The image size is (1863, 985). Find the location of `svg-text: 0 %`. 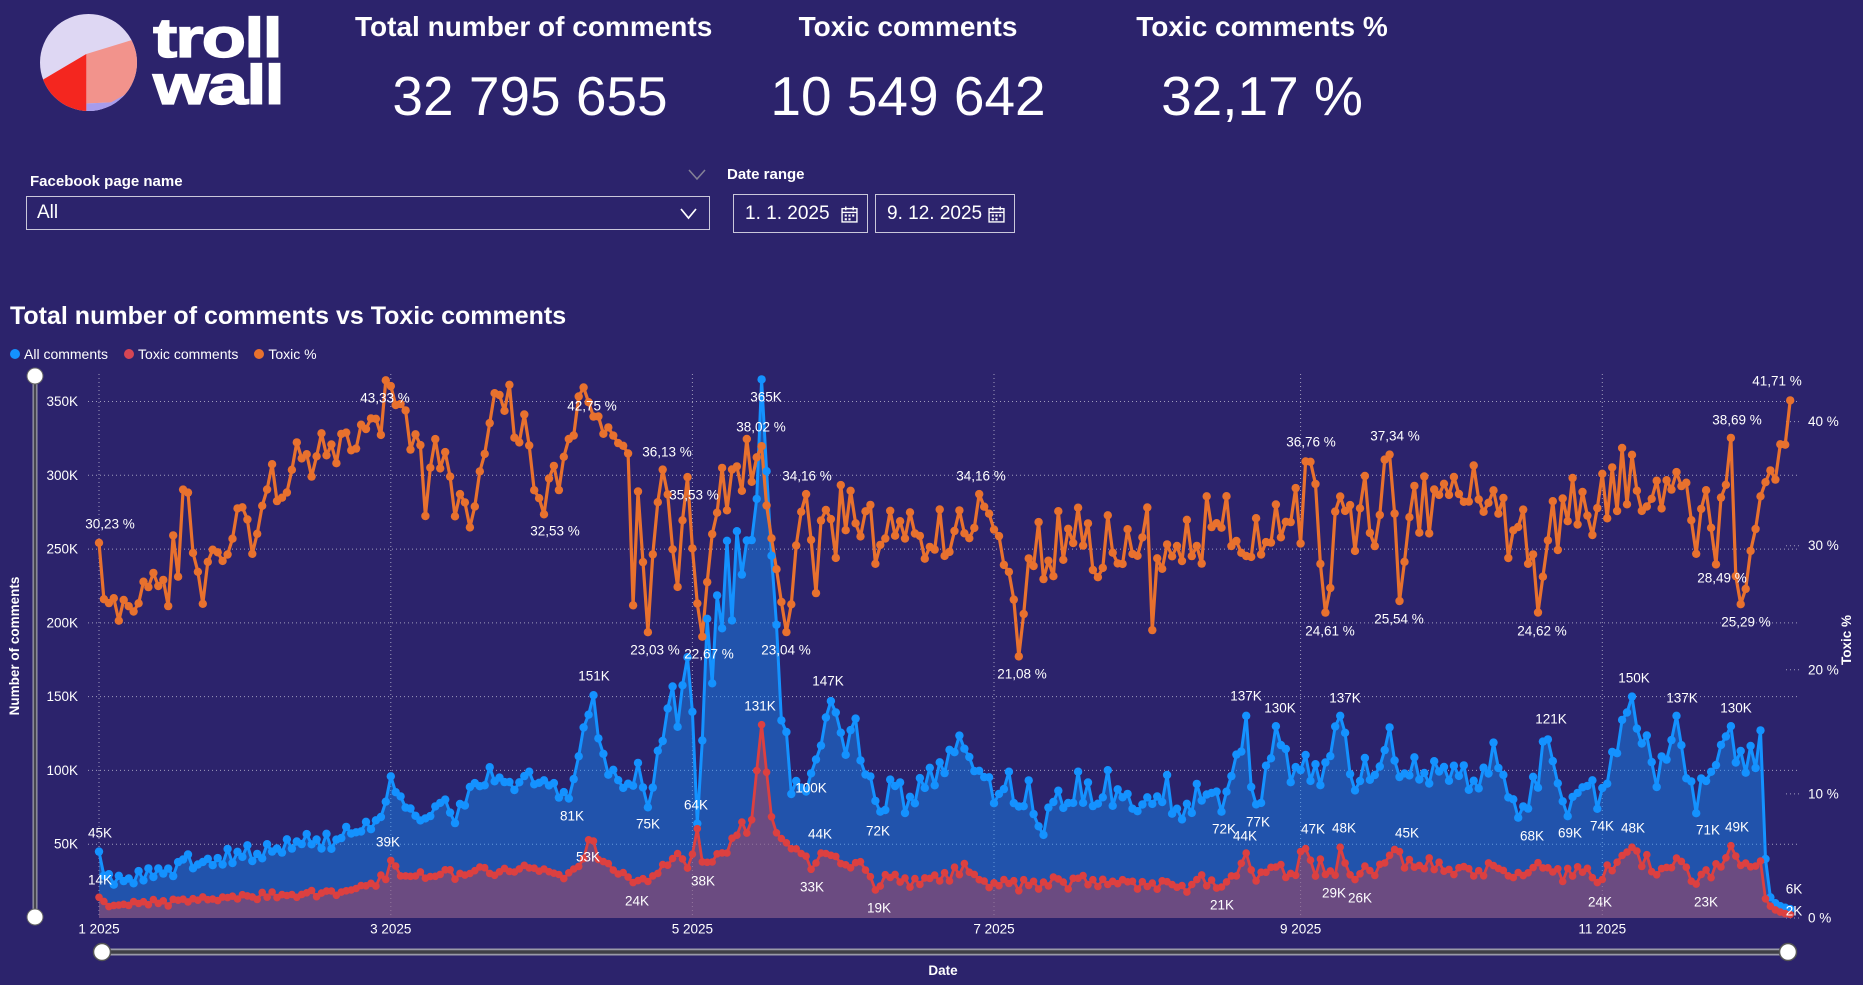

svg-text: 0 % is located at coordinates (1819, 918).